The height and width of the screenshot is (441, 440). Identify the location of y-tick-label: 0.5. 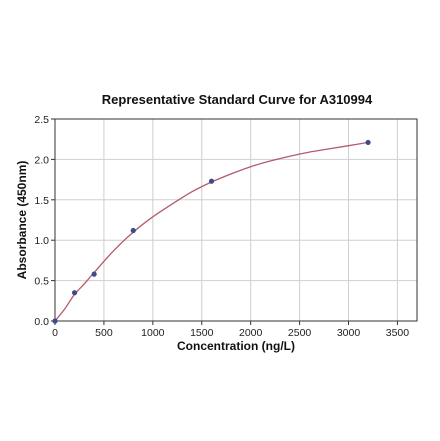
(41, 282).